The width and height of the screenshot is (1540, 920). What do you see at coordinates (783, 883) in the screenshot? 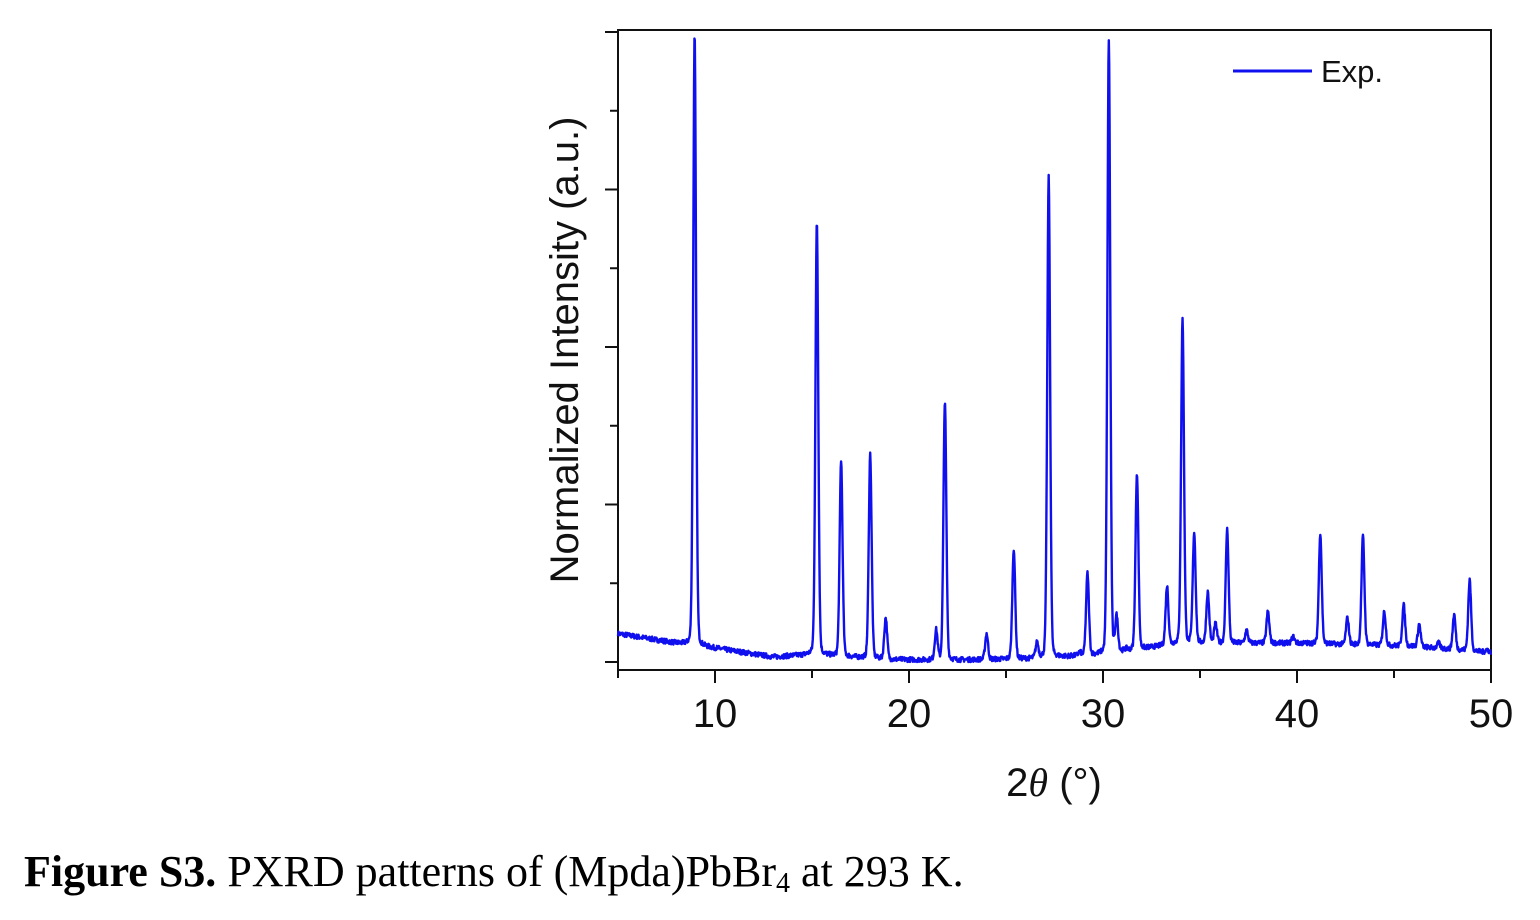
I see `caption-subscript: 4` at bounding box center [783, 883].